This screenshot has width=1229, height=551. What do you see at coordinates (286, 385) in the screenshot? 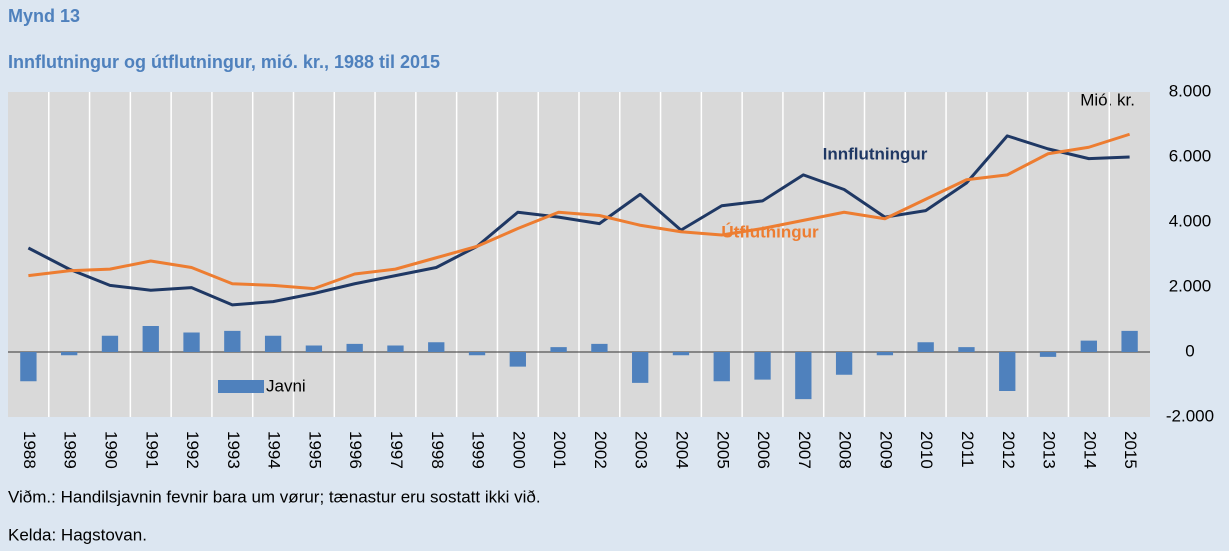
I see `legend-label: Javni` at bounding box center [286, 385].